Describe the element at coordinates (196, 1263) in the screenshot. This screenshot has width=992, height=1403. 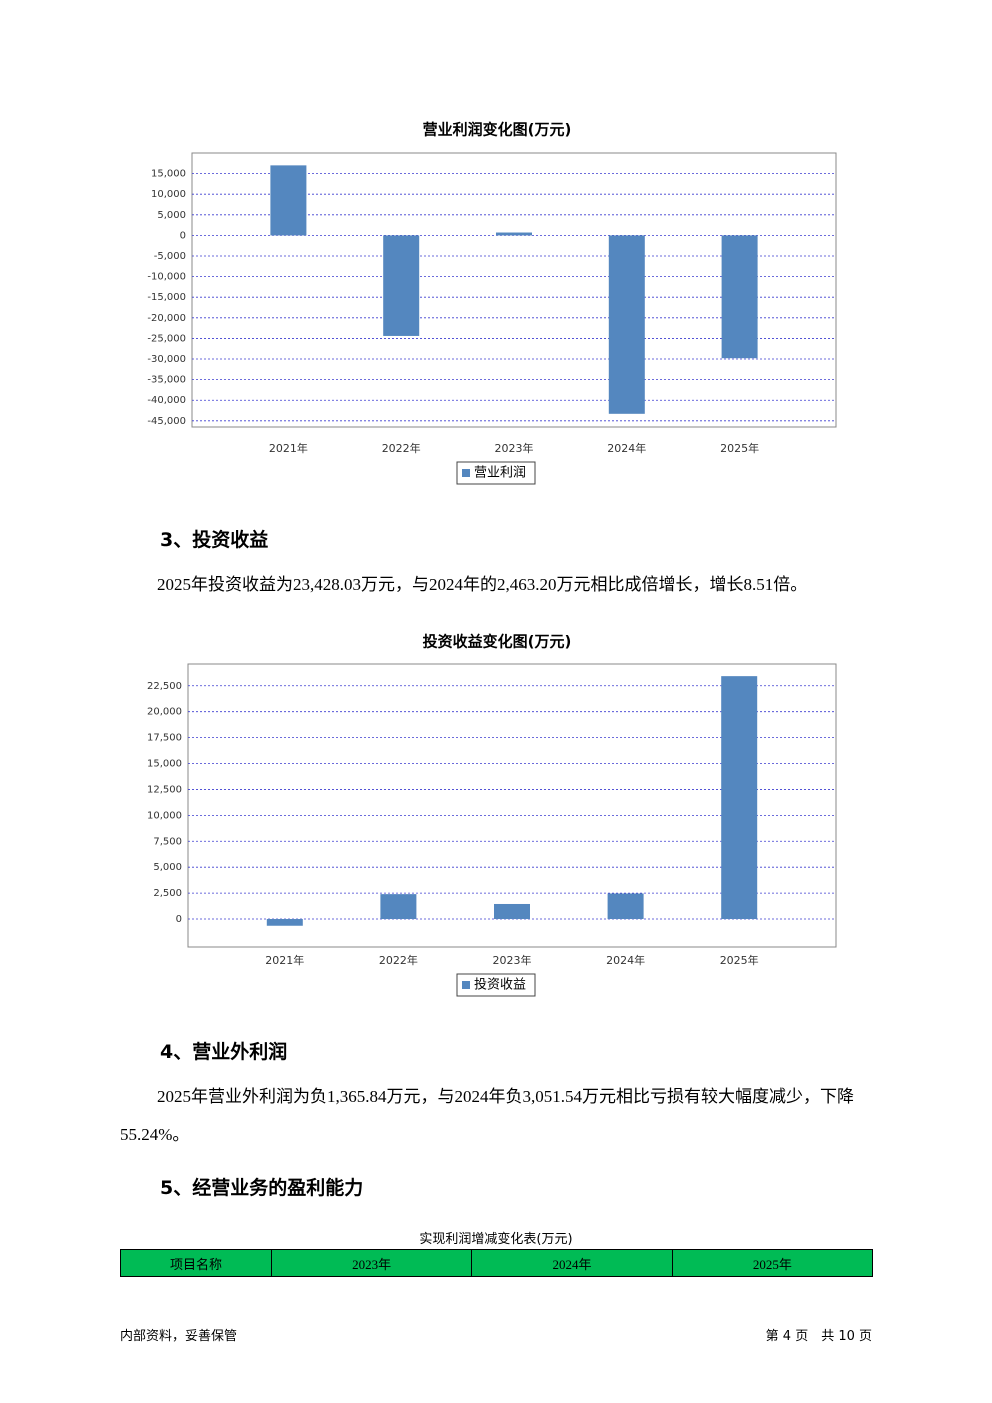
I see `header-cell: 项目名称` at that location.